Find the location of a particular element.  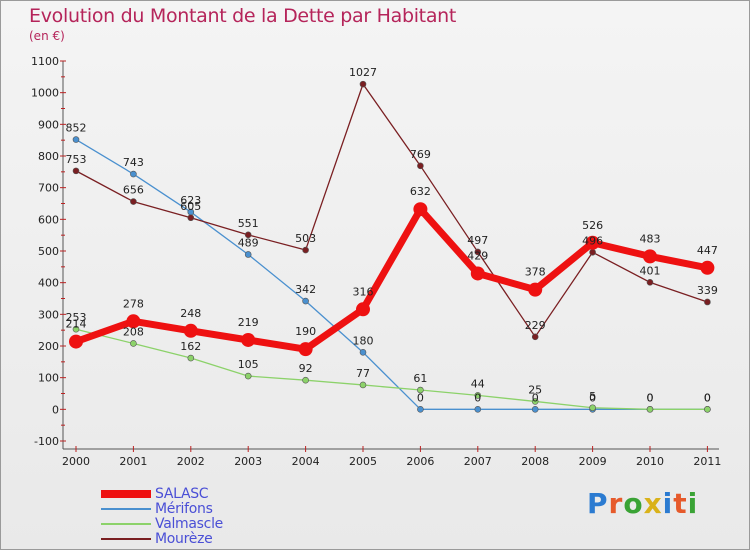

data-label-moureze: 497 is located at coordinates (477, 240).